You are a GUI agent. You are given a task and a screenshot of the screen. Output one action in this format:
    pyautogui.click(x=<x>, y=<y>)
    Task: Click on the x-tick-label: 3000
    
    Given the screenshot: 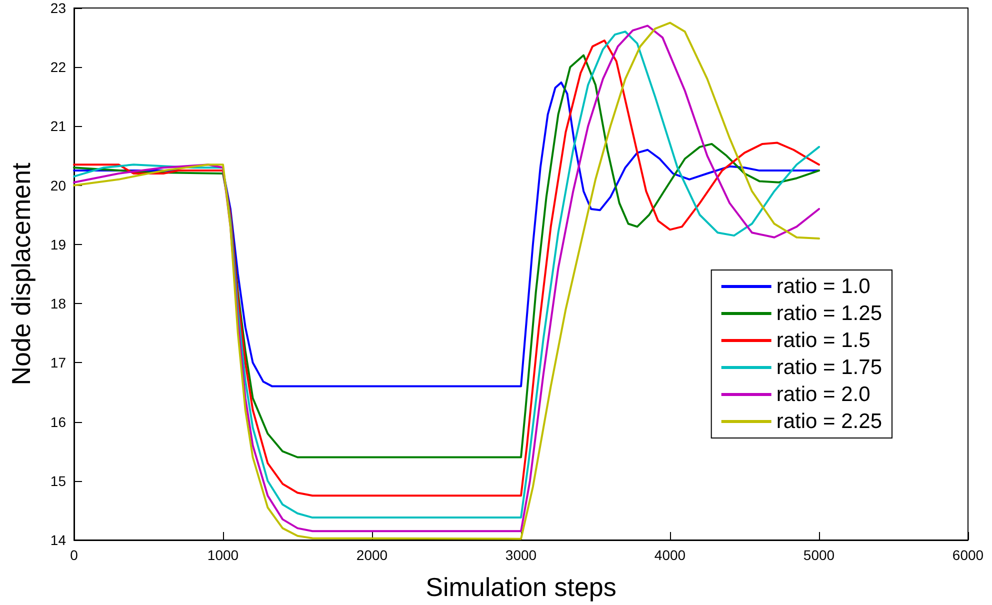 What is the action you would take?
    pyautogui.click(x=521, y=555)
    